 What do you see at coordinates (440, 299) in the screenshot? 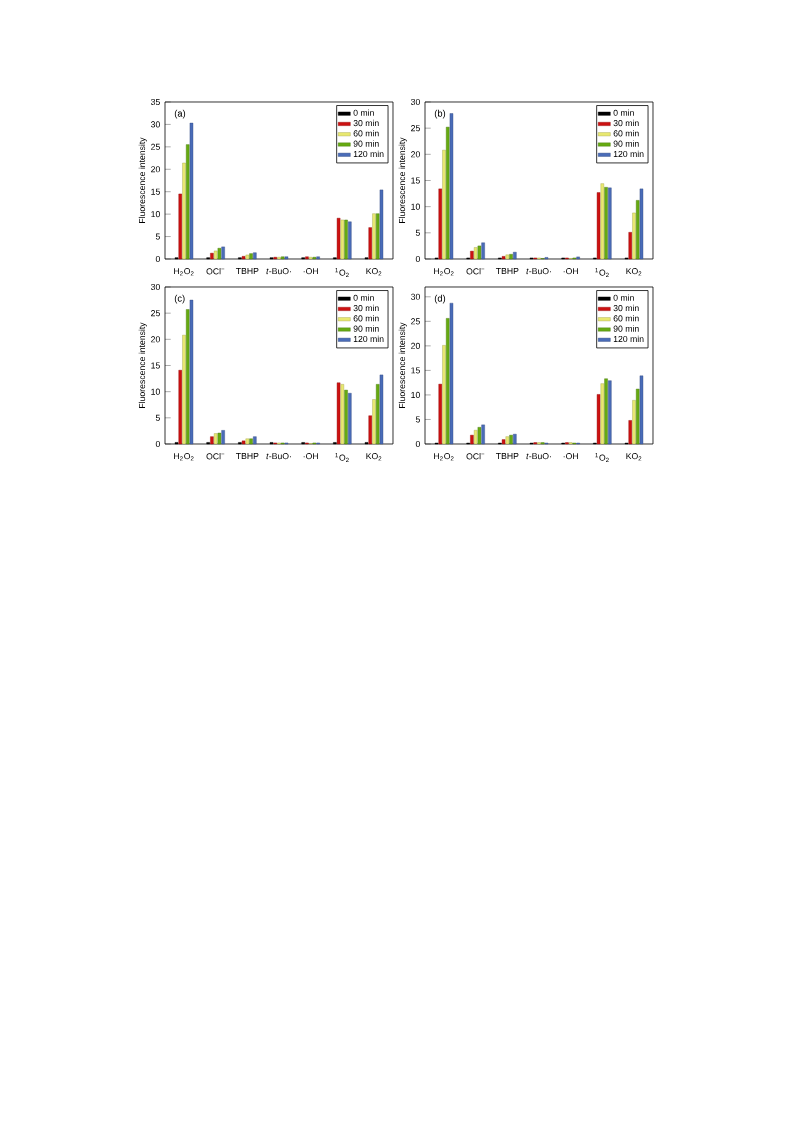
I see `text: (d)` at bounding box center [440, 299].